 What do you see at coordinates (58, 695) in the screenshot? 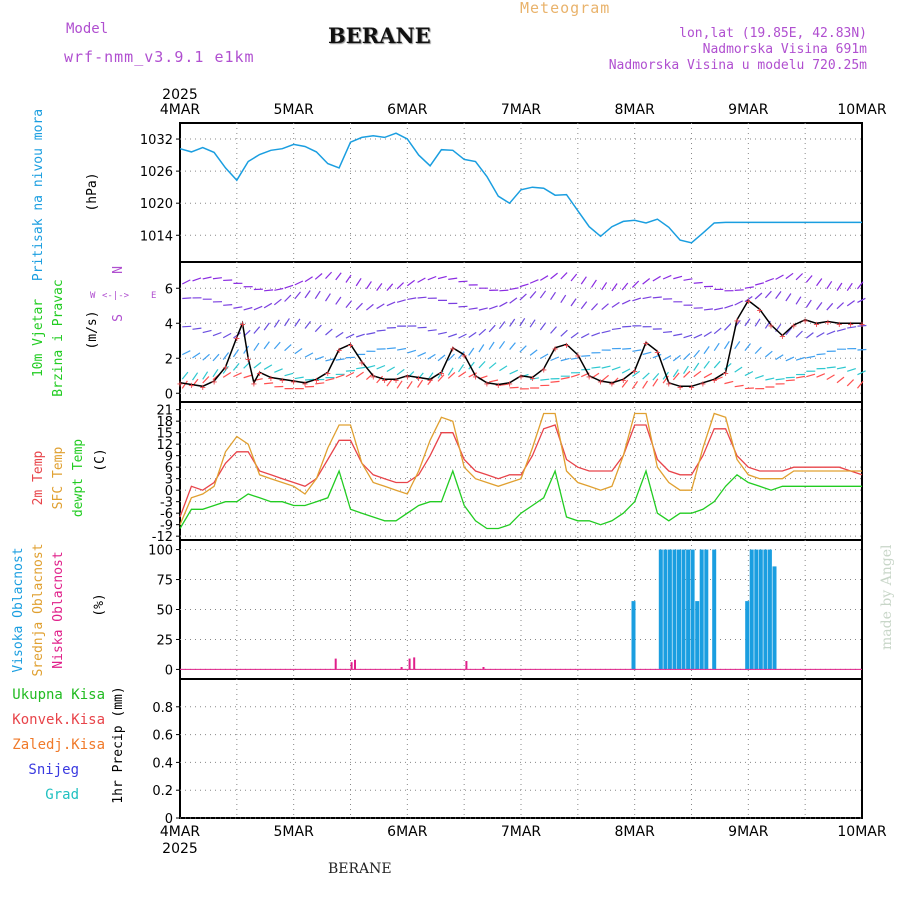
I see `precip-legend-0: Ukupna Kisa` at bounding box center [58, 695].